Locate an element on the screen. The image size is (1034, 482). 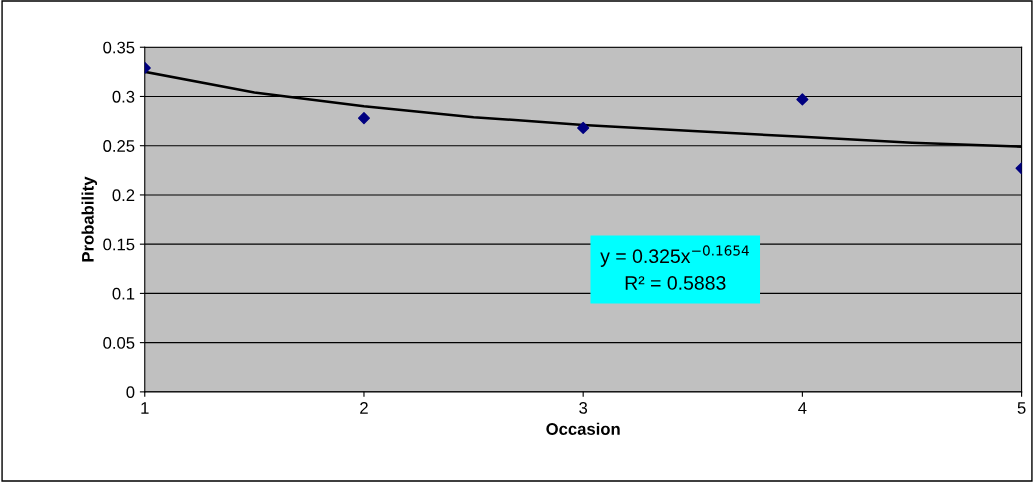
x-tick-label: 2 is located at coordinates (364, 408).